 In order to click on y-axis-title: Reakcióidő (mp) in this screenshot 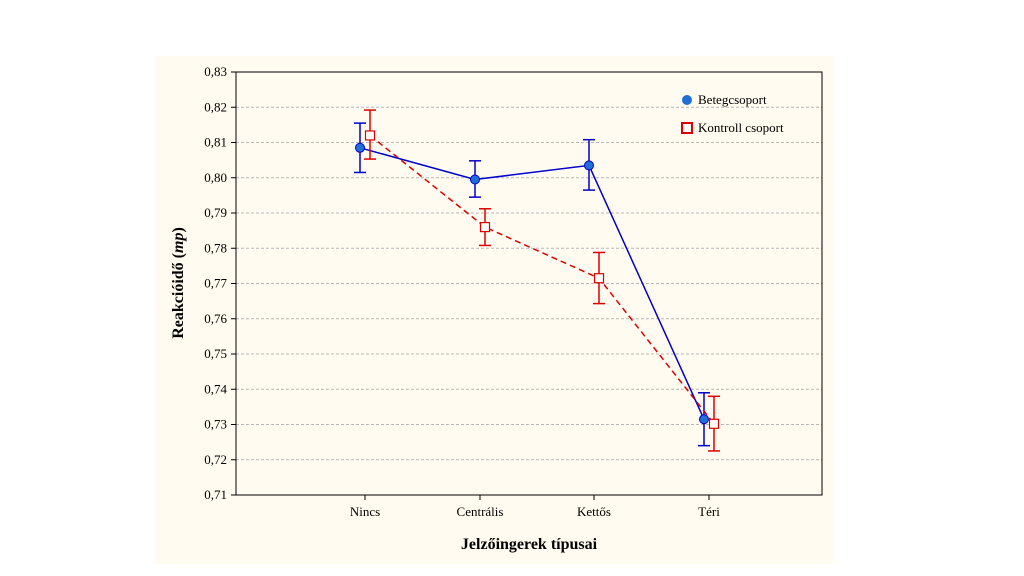, I will do `click(178, 283)`.